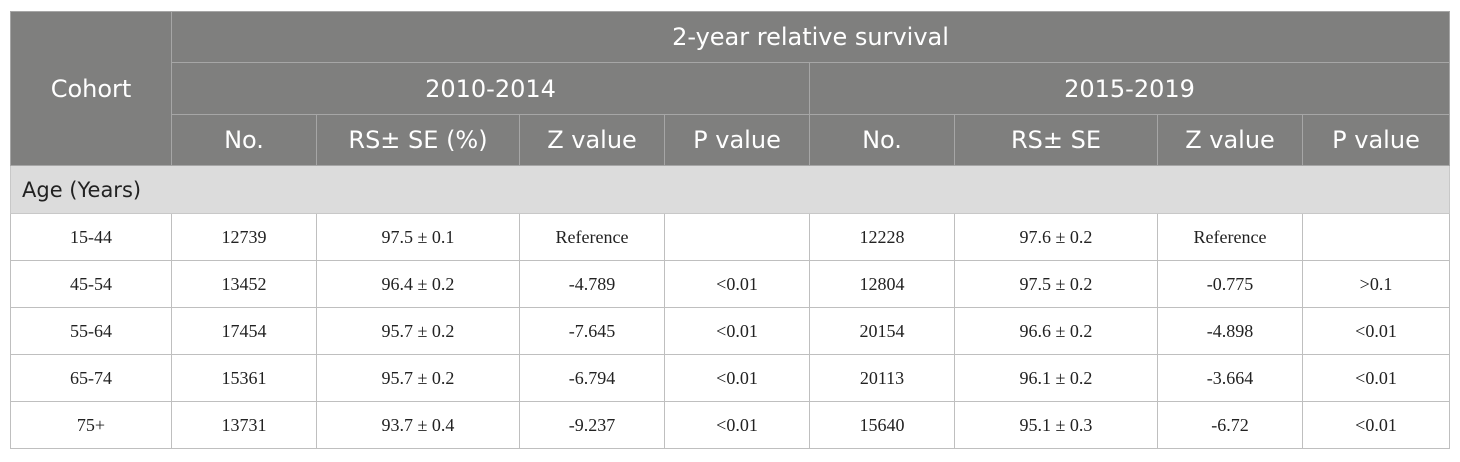 Image resolution: width=1460 pixels, height=462 pixels. What do you see at coordinates (418, 425) in the screenshot?
I see `cell-rs-se-1: 93.7 ± 0.4` at bounding box center [418, 425].